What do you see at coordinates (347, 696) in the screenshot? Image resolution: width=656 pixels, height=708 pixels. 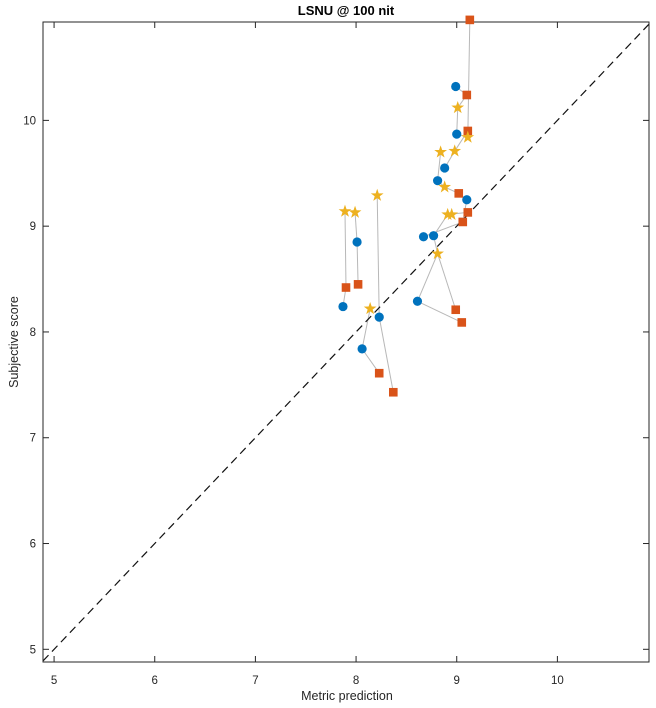 I see `x-axis-label: Metric prediction` at bounding box center [347, 696].